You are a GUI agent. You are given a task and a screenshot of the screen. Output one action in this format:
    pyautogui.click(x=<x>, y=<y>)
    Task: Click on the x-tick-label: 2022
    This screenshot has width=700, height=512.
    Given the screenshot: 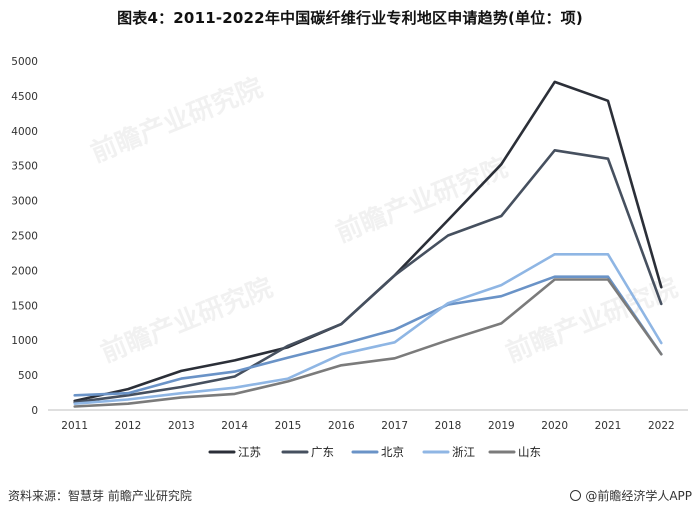 What is the action you would take?
    pyautogui.click(x=661, y=426)
    